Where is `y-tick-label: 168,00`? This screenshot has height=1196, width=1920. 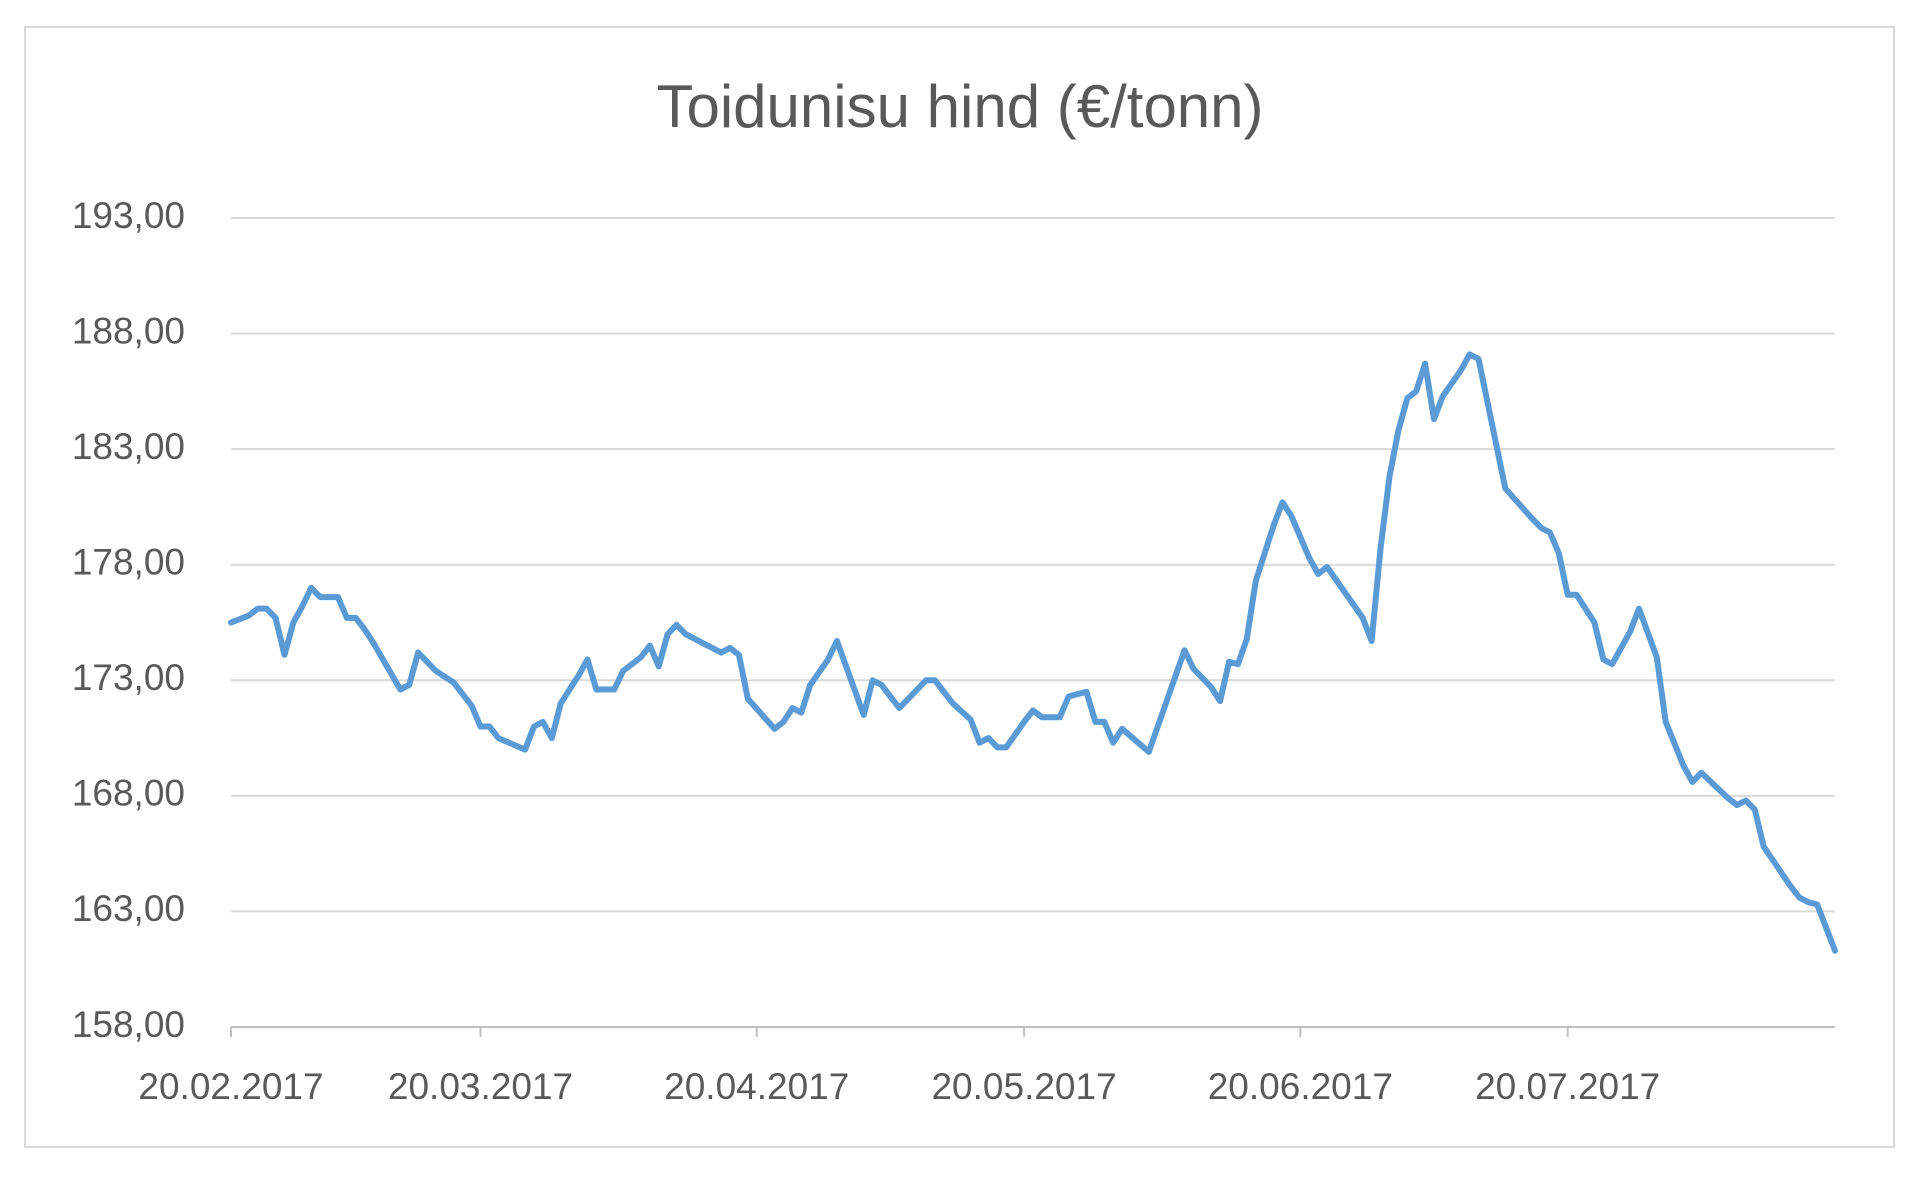 y-tick-label: 168,00 is located at coordinates (128, 793).